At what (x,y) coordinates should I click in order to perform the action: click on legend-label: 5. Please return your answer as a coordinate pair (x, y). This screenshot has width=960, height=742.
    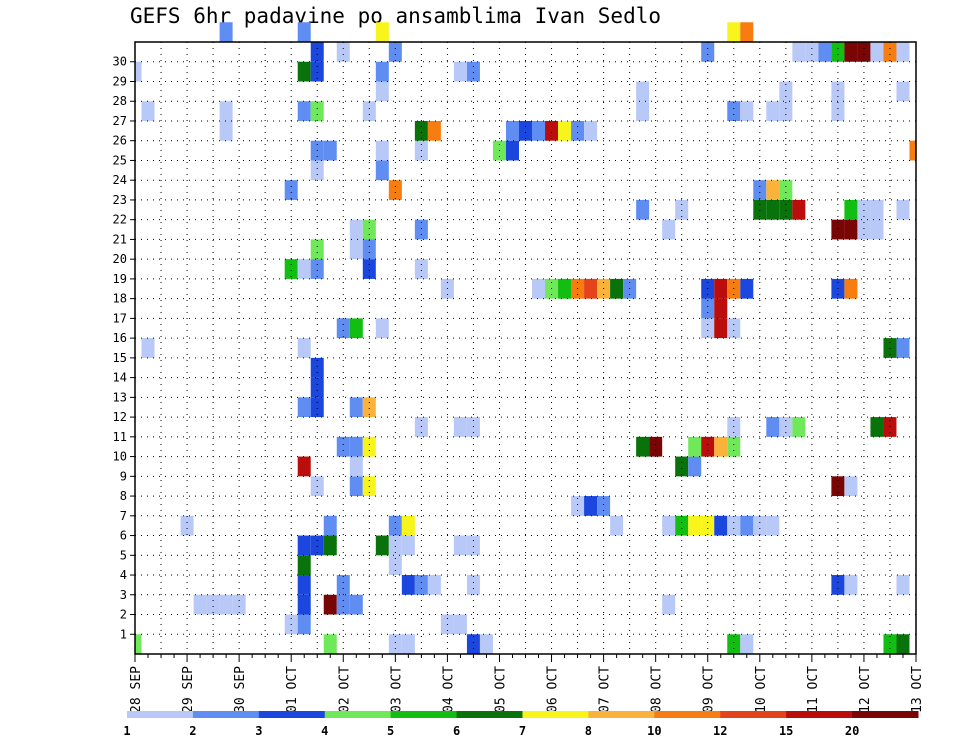
    Looking at the image, I should click on (390, 731).